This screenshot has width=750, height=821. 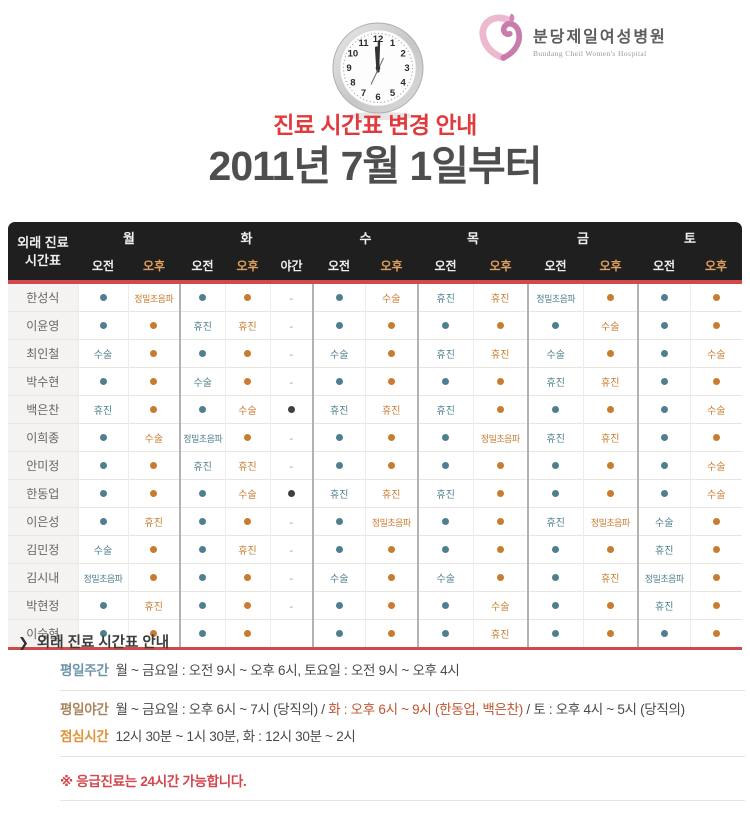 What do you see at coordinates (583, 236) in the screenshot?
I see `day-header-fri: 금` at bounding box center [583, 236].